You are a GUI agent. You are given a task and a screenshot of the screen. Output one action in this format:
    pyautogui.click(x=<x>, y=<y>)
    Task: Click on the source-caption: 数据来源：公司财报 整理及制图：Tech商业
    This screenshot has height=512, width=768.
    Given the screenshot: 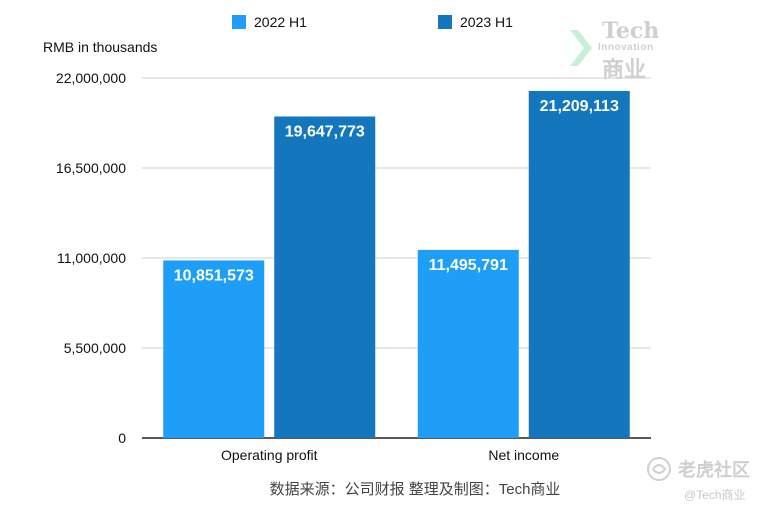 What is the action you would take?
    pyautogui.click(x=415, y=489)
    